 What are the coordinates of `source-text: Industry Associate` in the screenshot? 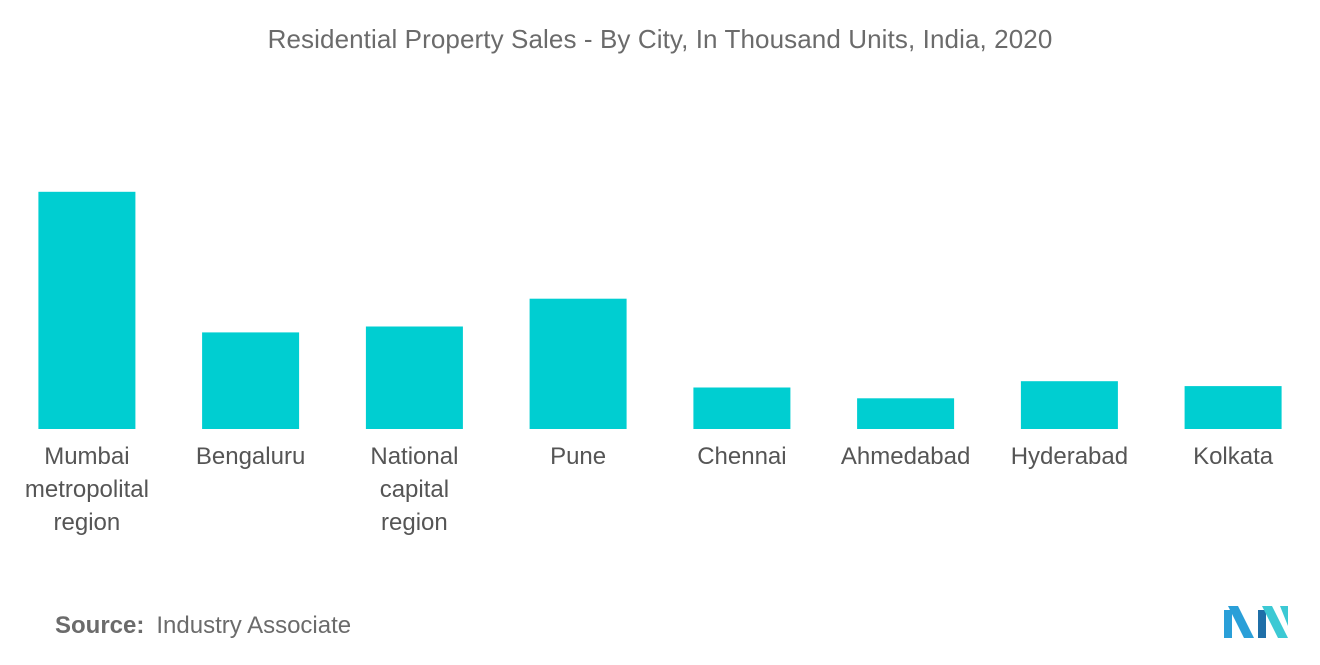 It's located at (254, 625).